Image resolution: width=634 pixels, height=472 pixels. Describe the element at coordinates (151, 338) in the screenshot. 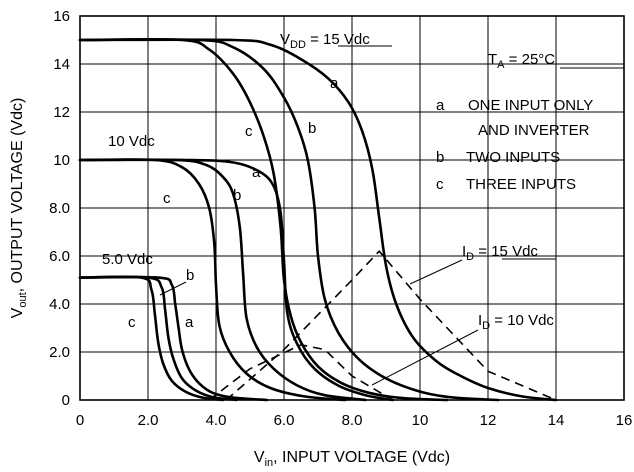

I see `series-5-0-vdc-c` at that location.